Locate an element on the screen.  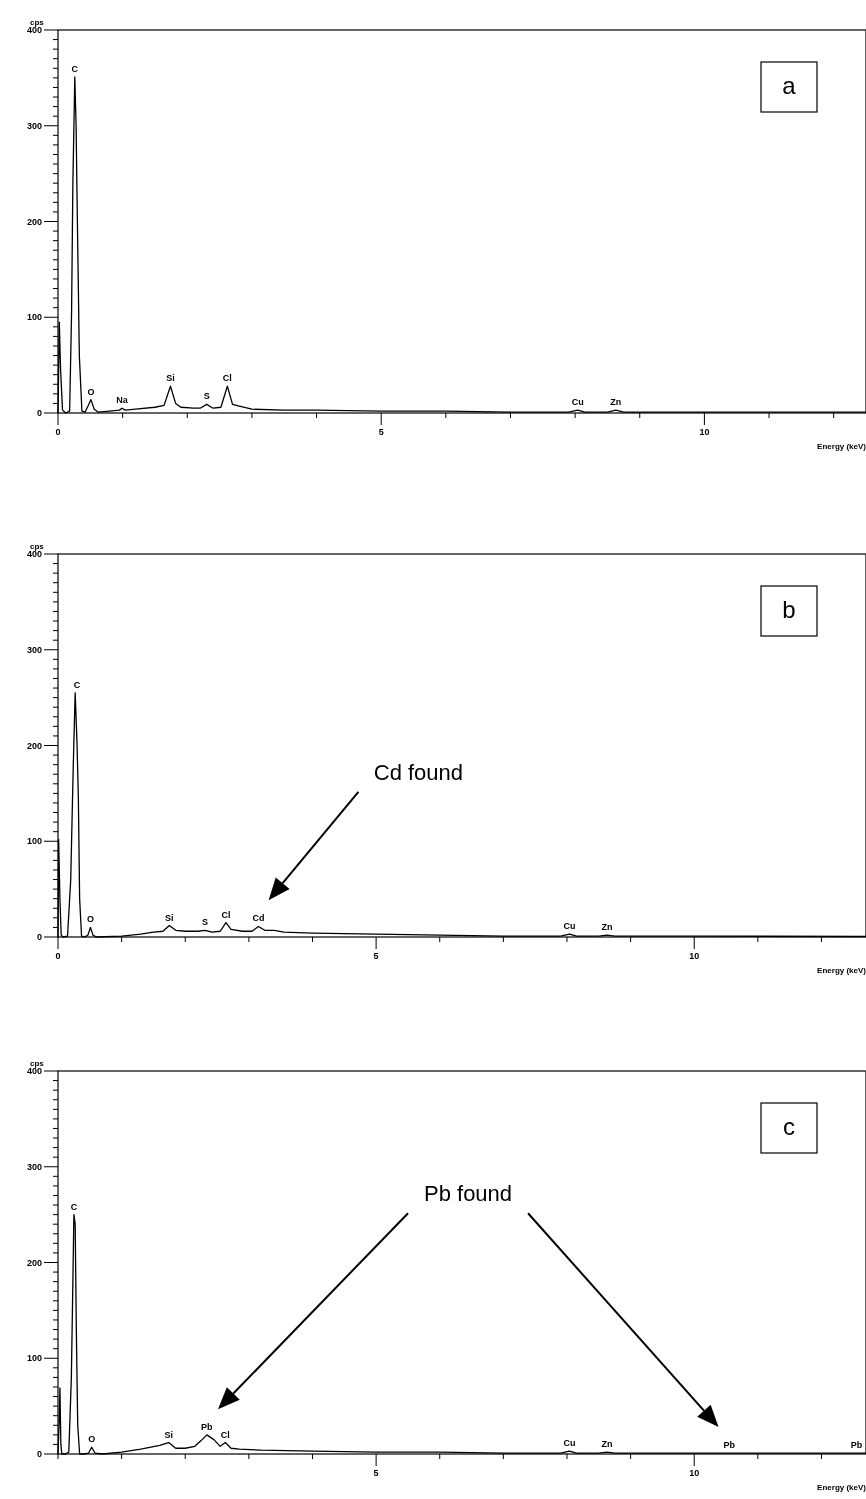
text: a is located at coordinates (789, 85).